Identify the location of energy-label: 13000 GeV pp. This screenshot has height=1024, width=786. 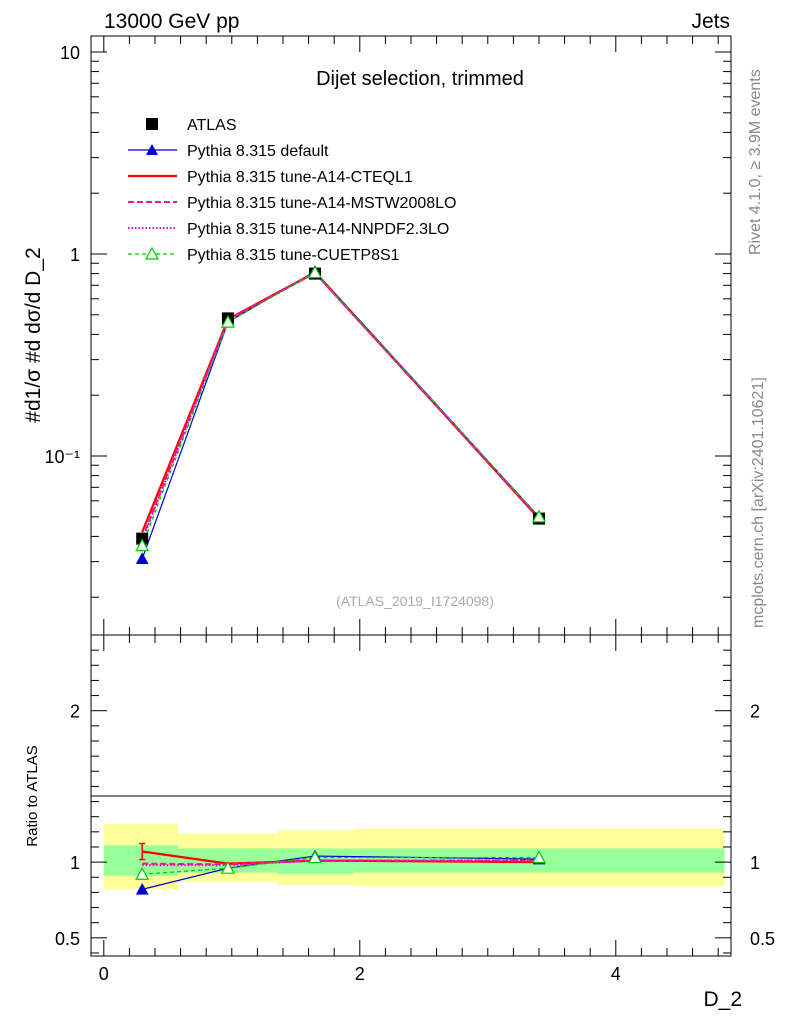
(171, 21).